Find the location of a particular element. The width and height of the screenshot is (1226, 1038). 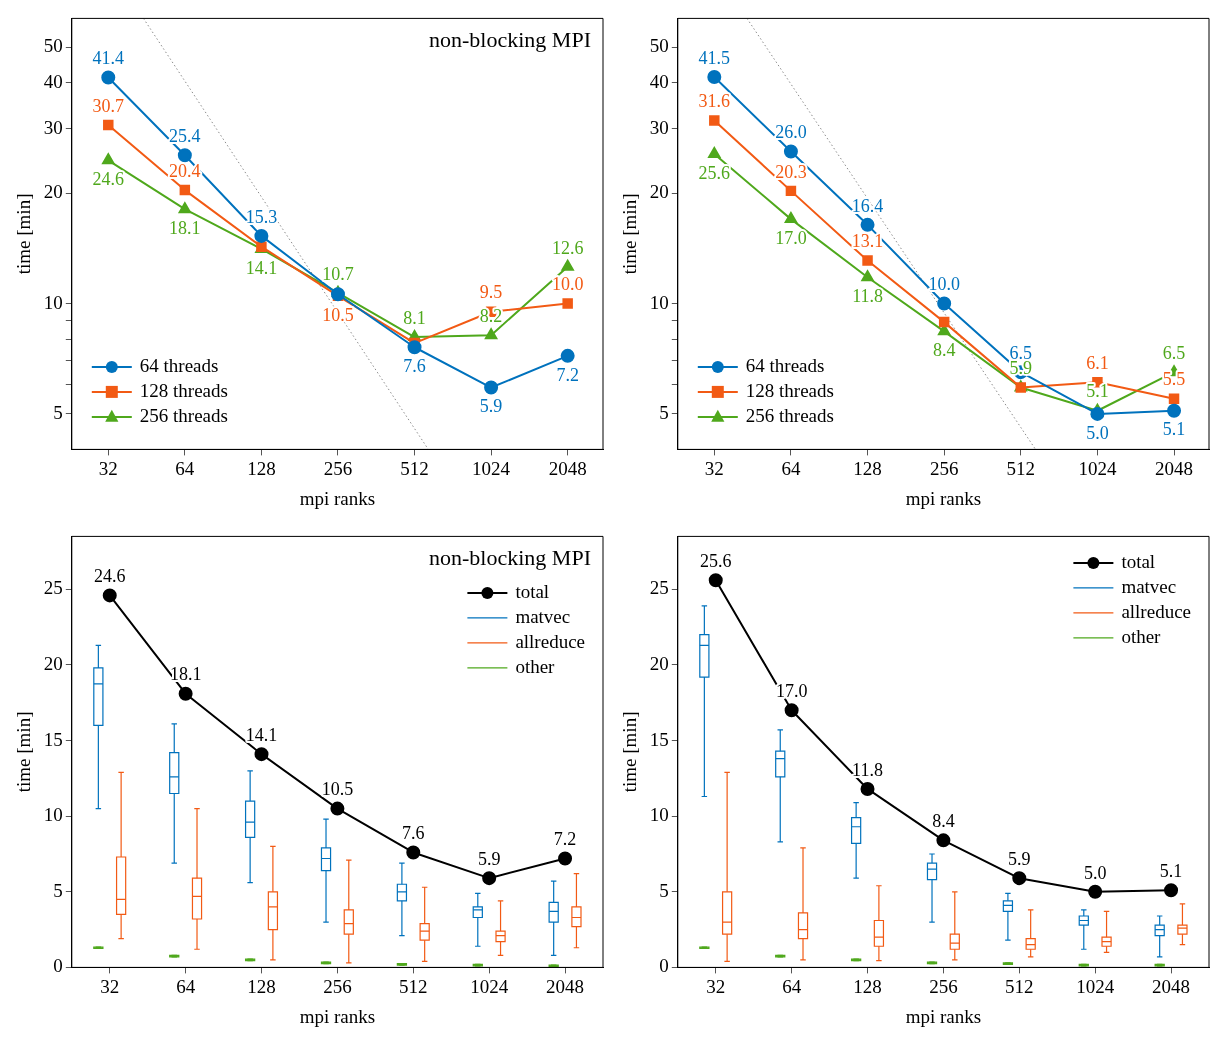

data-label: 25.4 is located at coordinates (185, 135).